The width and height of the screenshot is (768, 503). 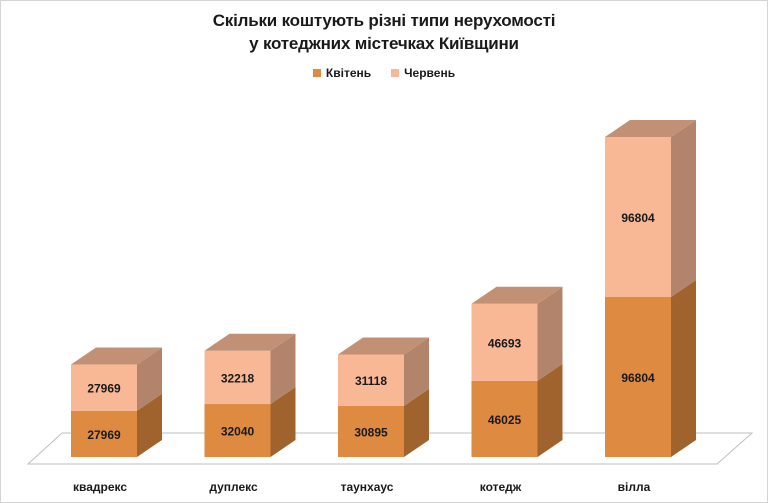 I want to click on bar-kvadreks-april, so click(x=104, y=433).